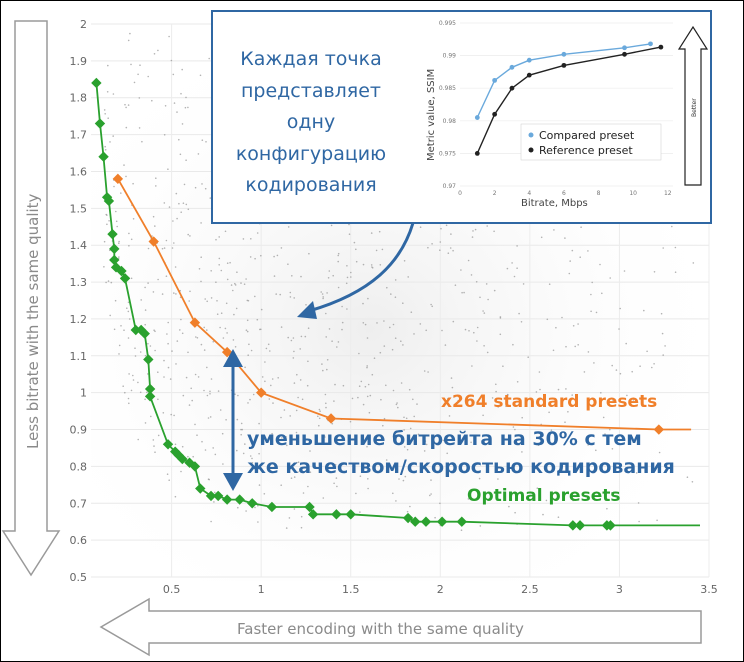 The image size is (744, 662). Describe the element at coordinates (531, 135) in the screenshot. I see `legend-compared-marker` at that location.